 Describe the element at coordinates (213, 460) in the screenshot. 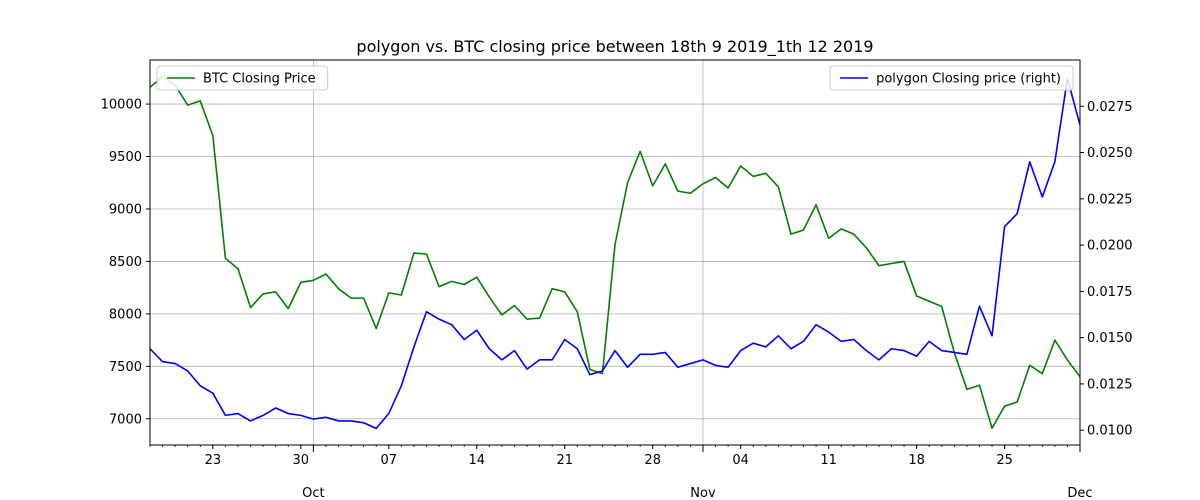

I see `x-minor-tick-label: 23` at that location.